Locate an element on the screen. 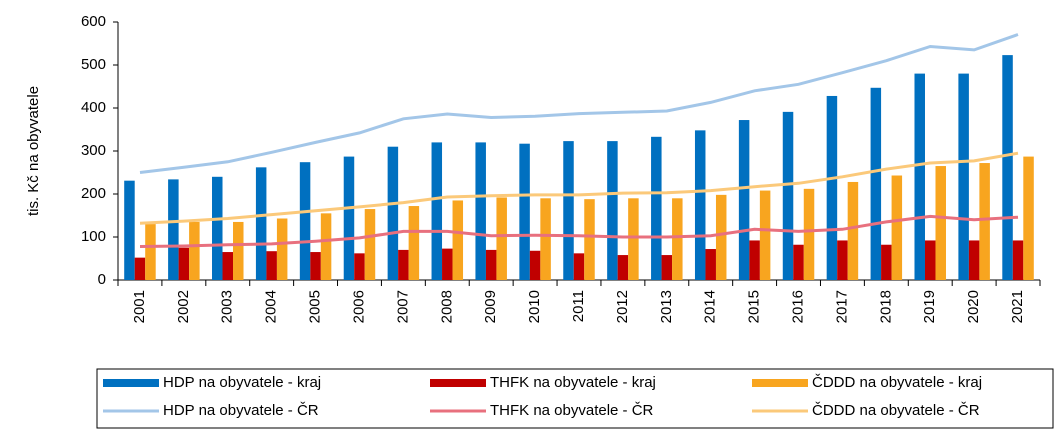 This screenshot has width=1056, height=432. legend-box is located at coordinates (575, 398).